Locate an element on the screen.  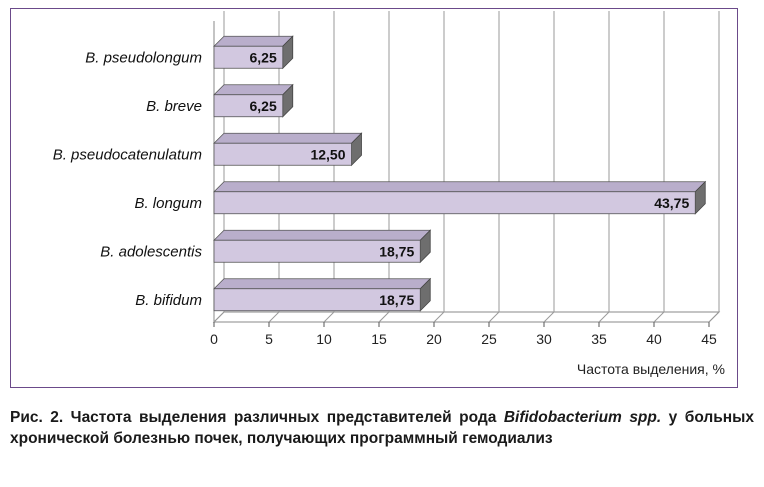
x-tick-label: 5 is located at coordinates (269, 339).